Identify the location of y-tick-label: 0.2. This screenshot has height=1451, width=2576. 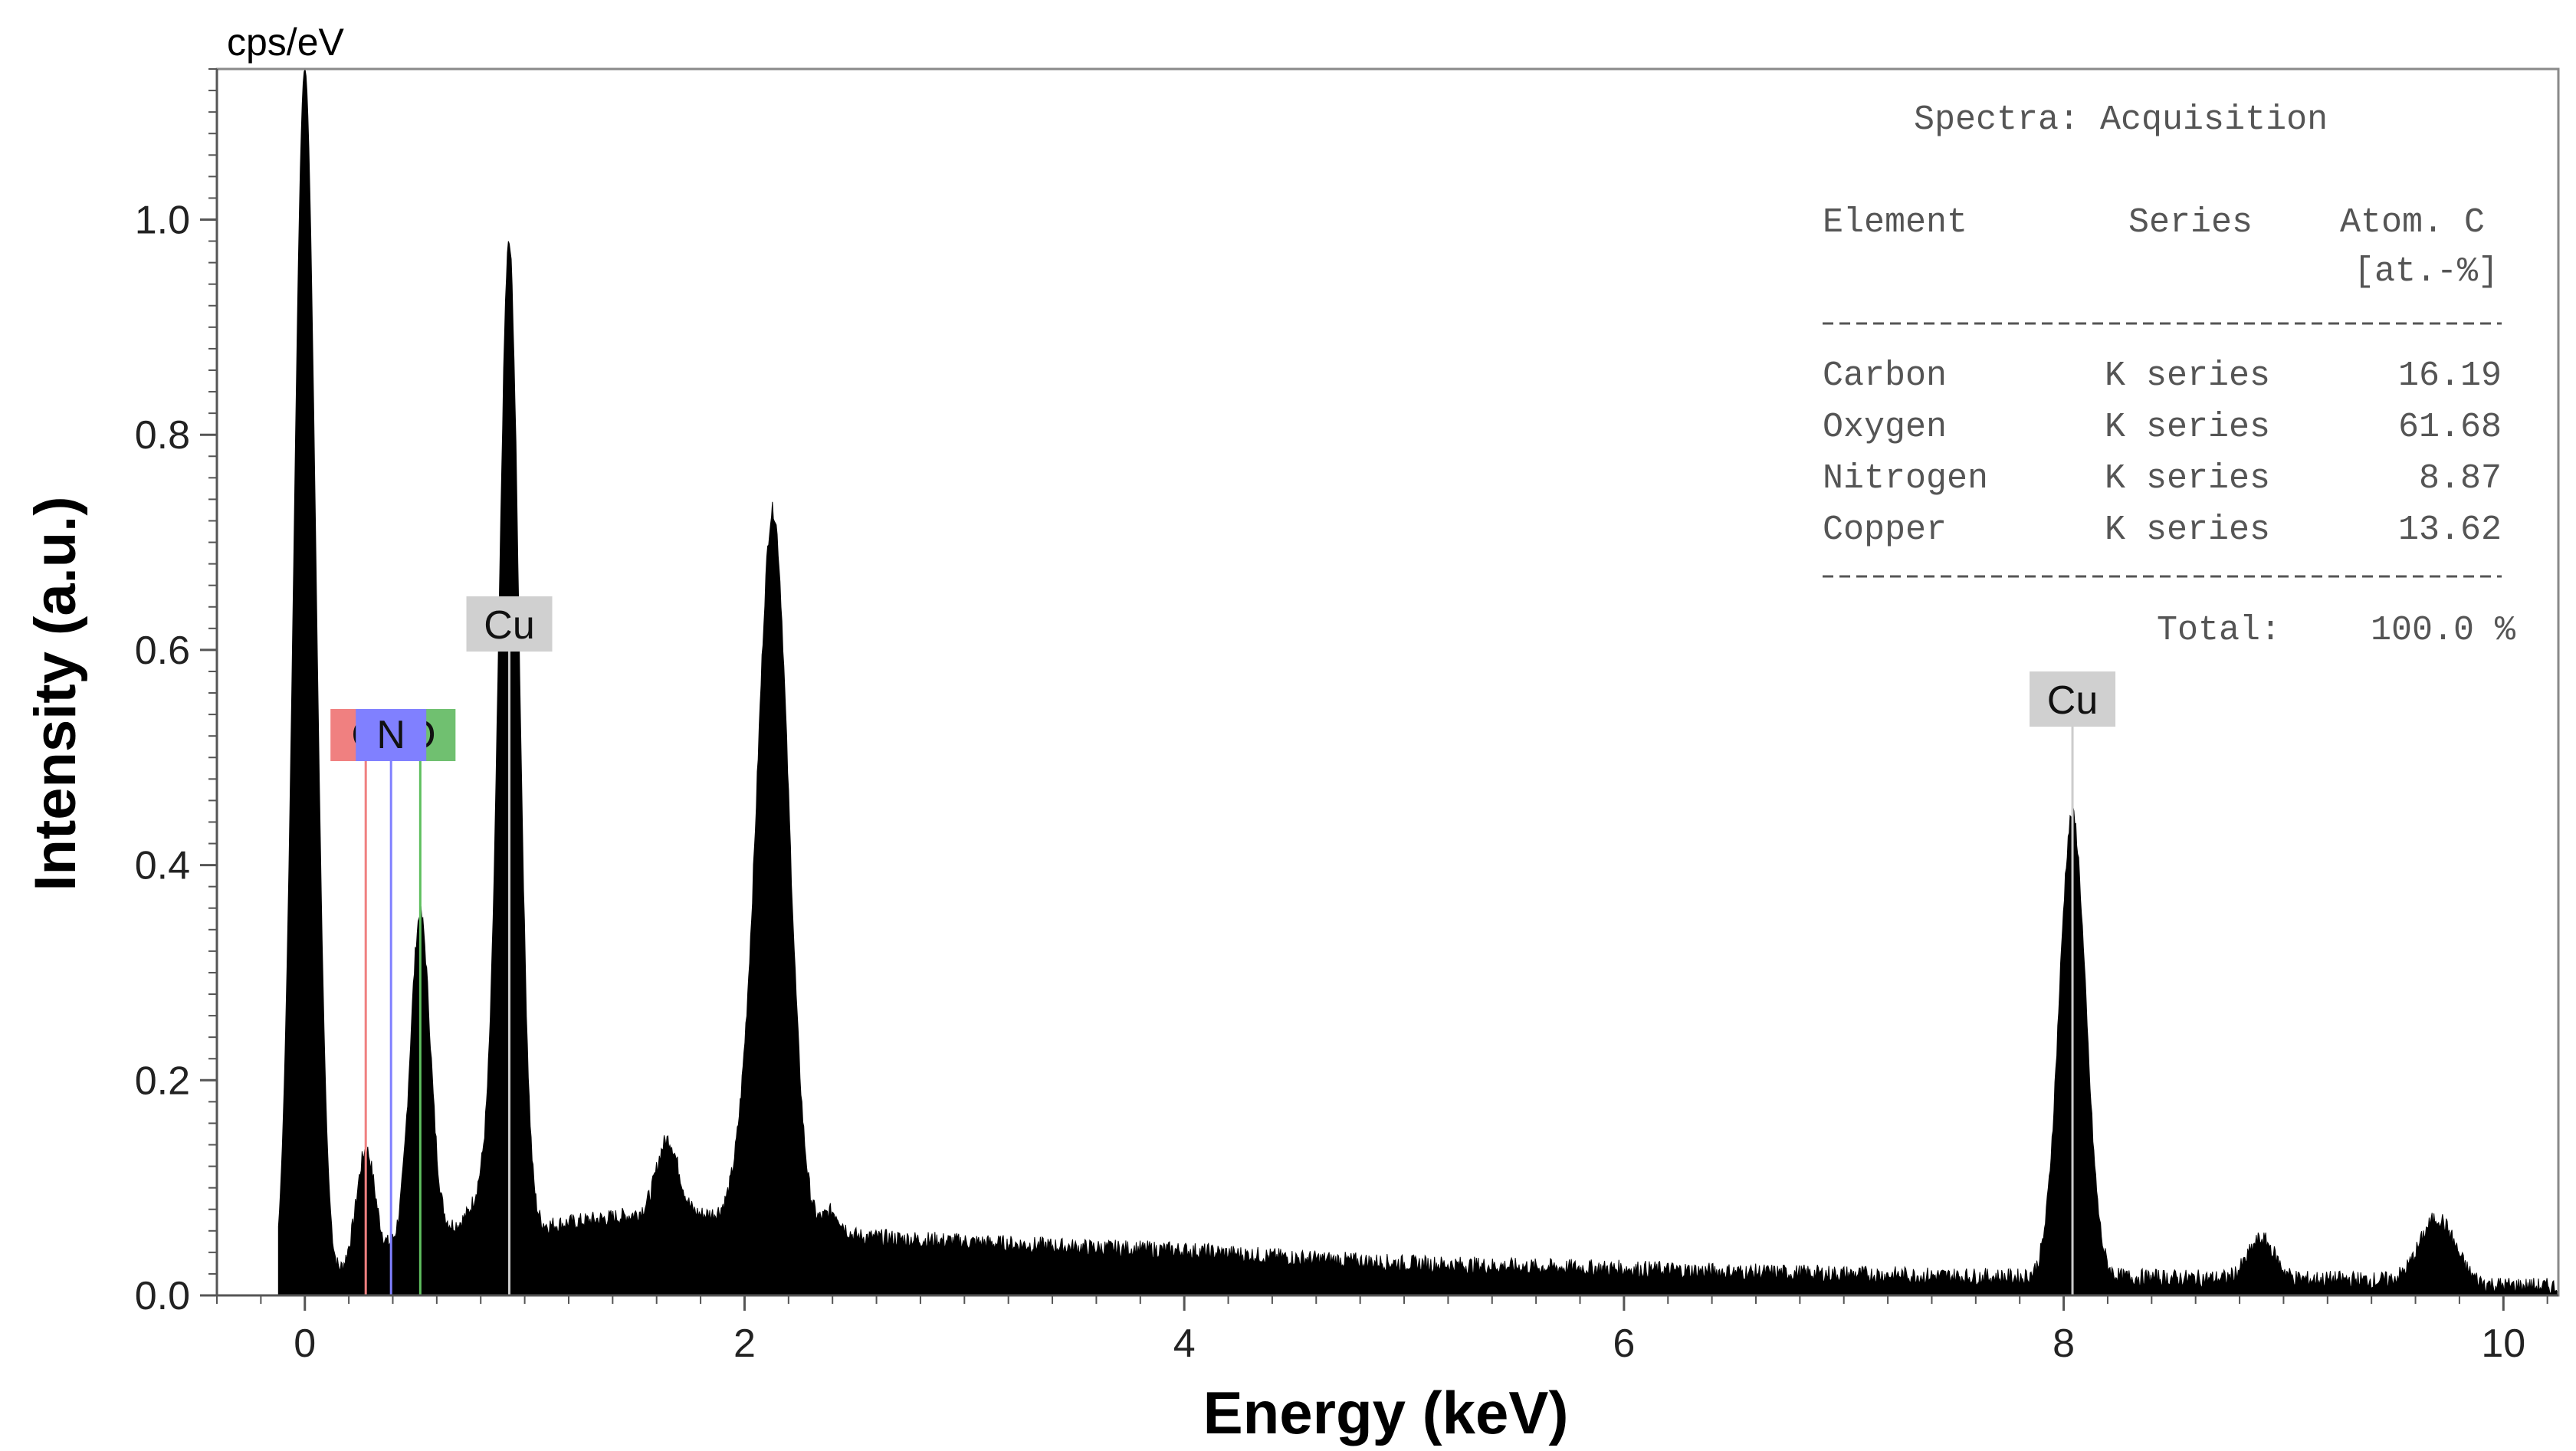
(162, 1081).